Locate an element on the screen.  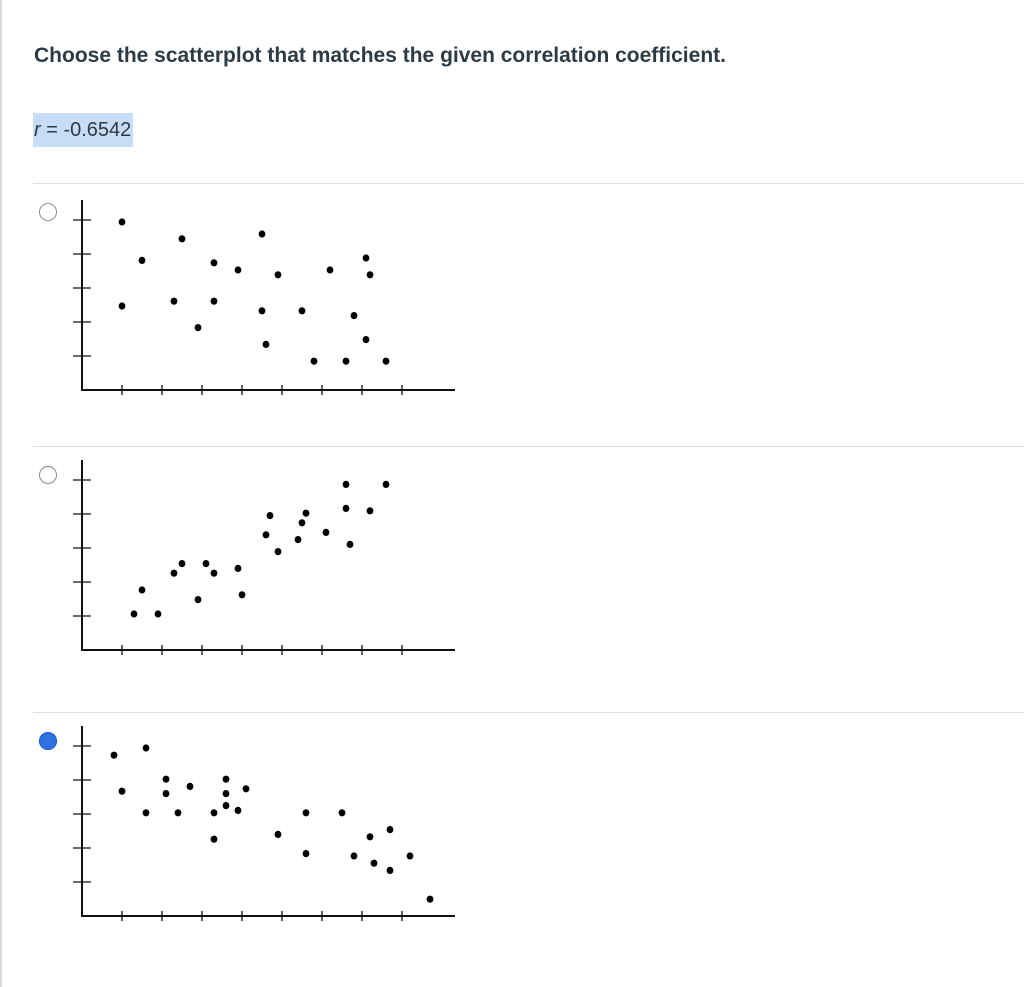
option-3-scatterplot is located at coordinates (260, 839).